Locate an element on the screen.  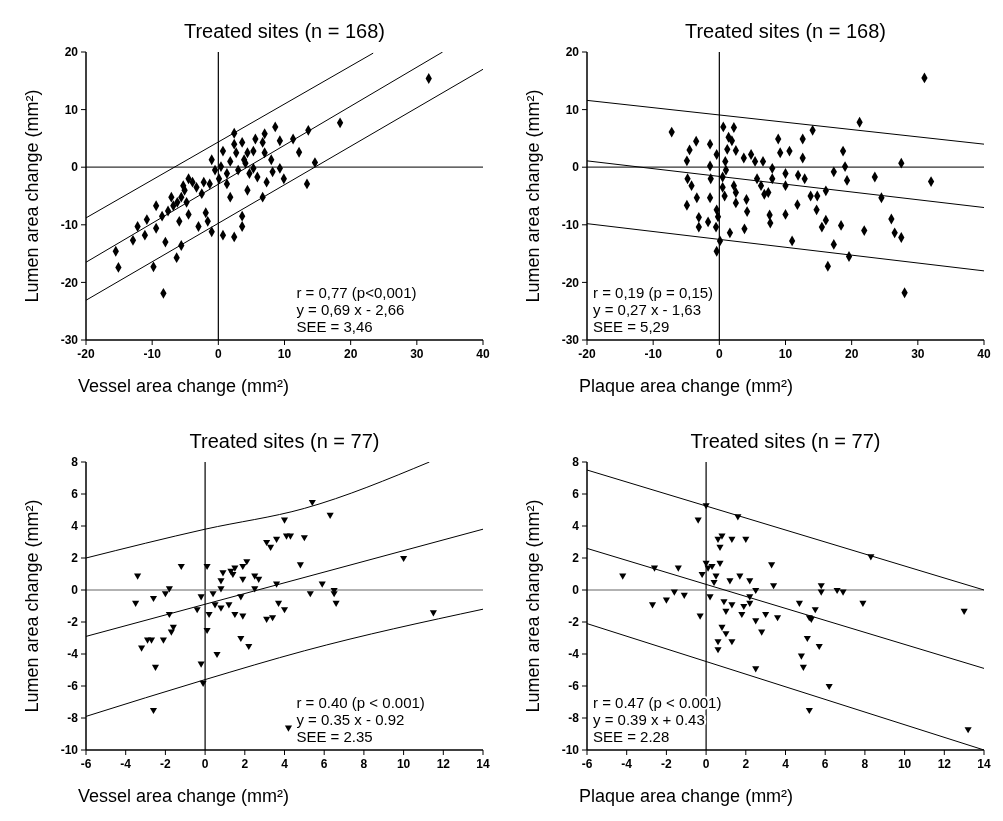
annotation: r = 0.40 (p < 0.001) is located at coordinates (360, 702).